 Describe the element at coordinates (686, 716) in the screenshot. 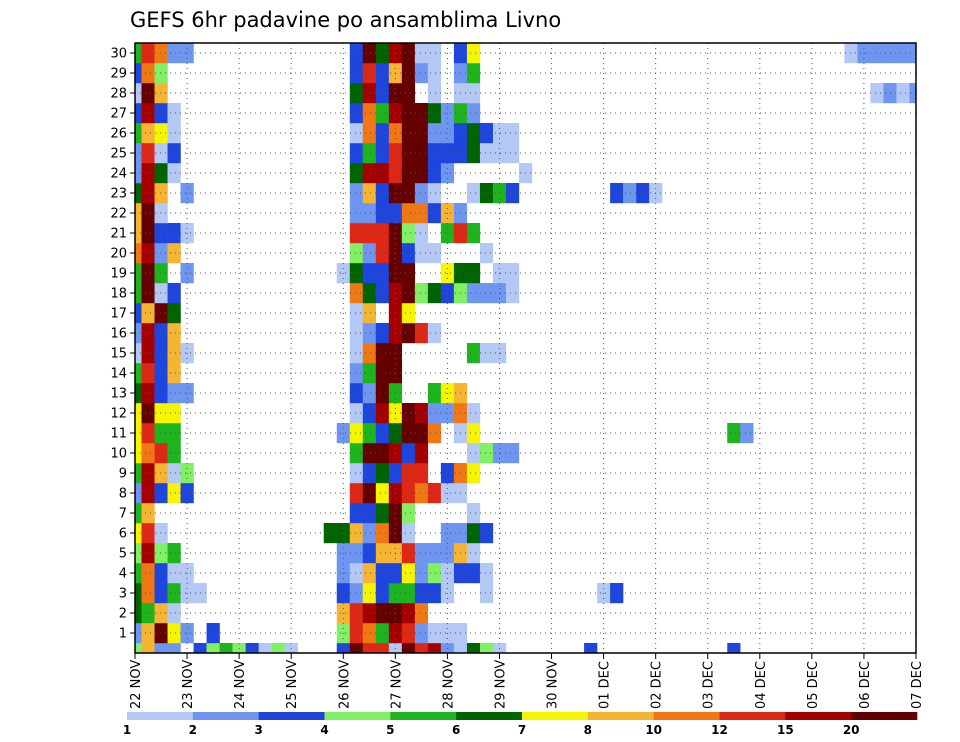

I see `colorbar-segment` at that location.